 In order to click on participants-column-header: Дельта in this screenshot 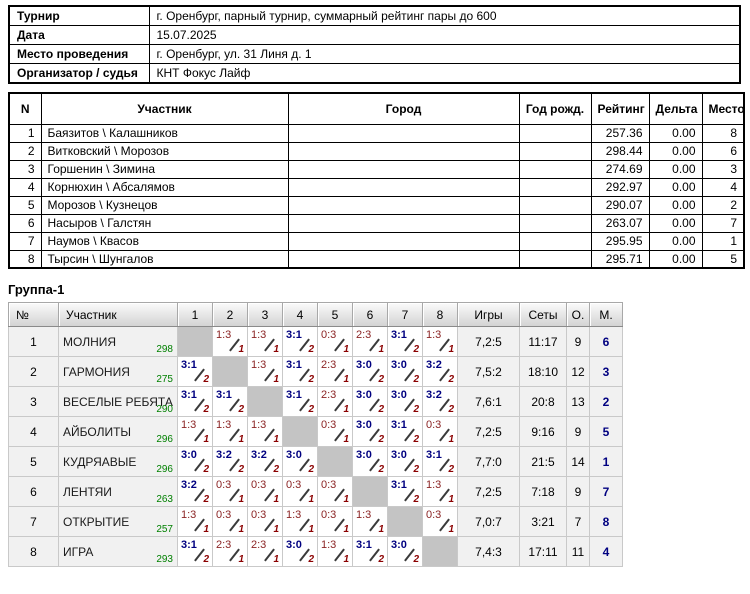, I will do `click(675, 108)`.